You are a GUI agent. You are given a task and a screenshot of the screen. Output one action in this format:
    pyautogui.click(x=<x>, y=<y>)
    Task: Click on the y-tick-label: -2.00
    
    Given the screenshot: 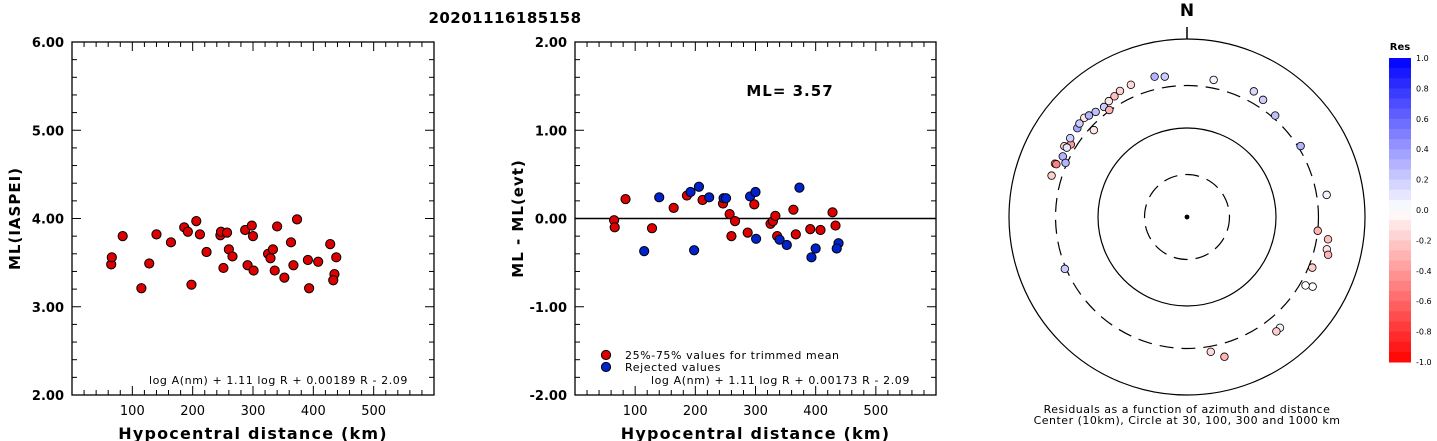 What is the action you would take?
    pyautogui.click(x=548, y=396)
    